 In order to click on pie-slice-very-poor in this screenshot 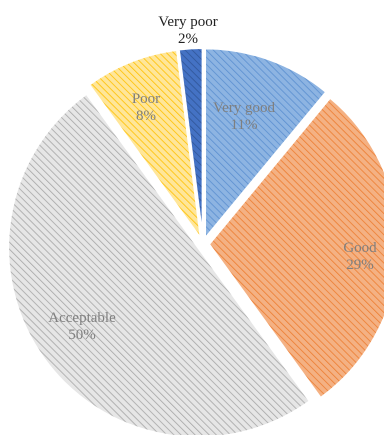, I will do `click(190, 143)`.